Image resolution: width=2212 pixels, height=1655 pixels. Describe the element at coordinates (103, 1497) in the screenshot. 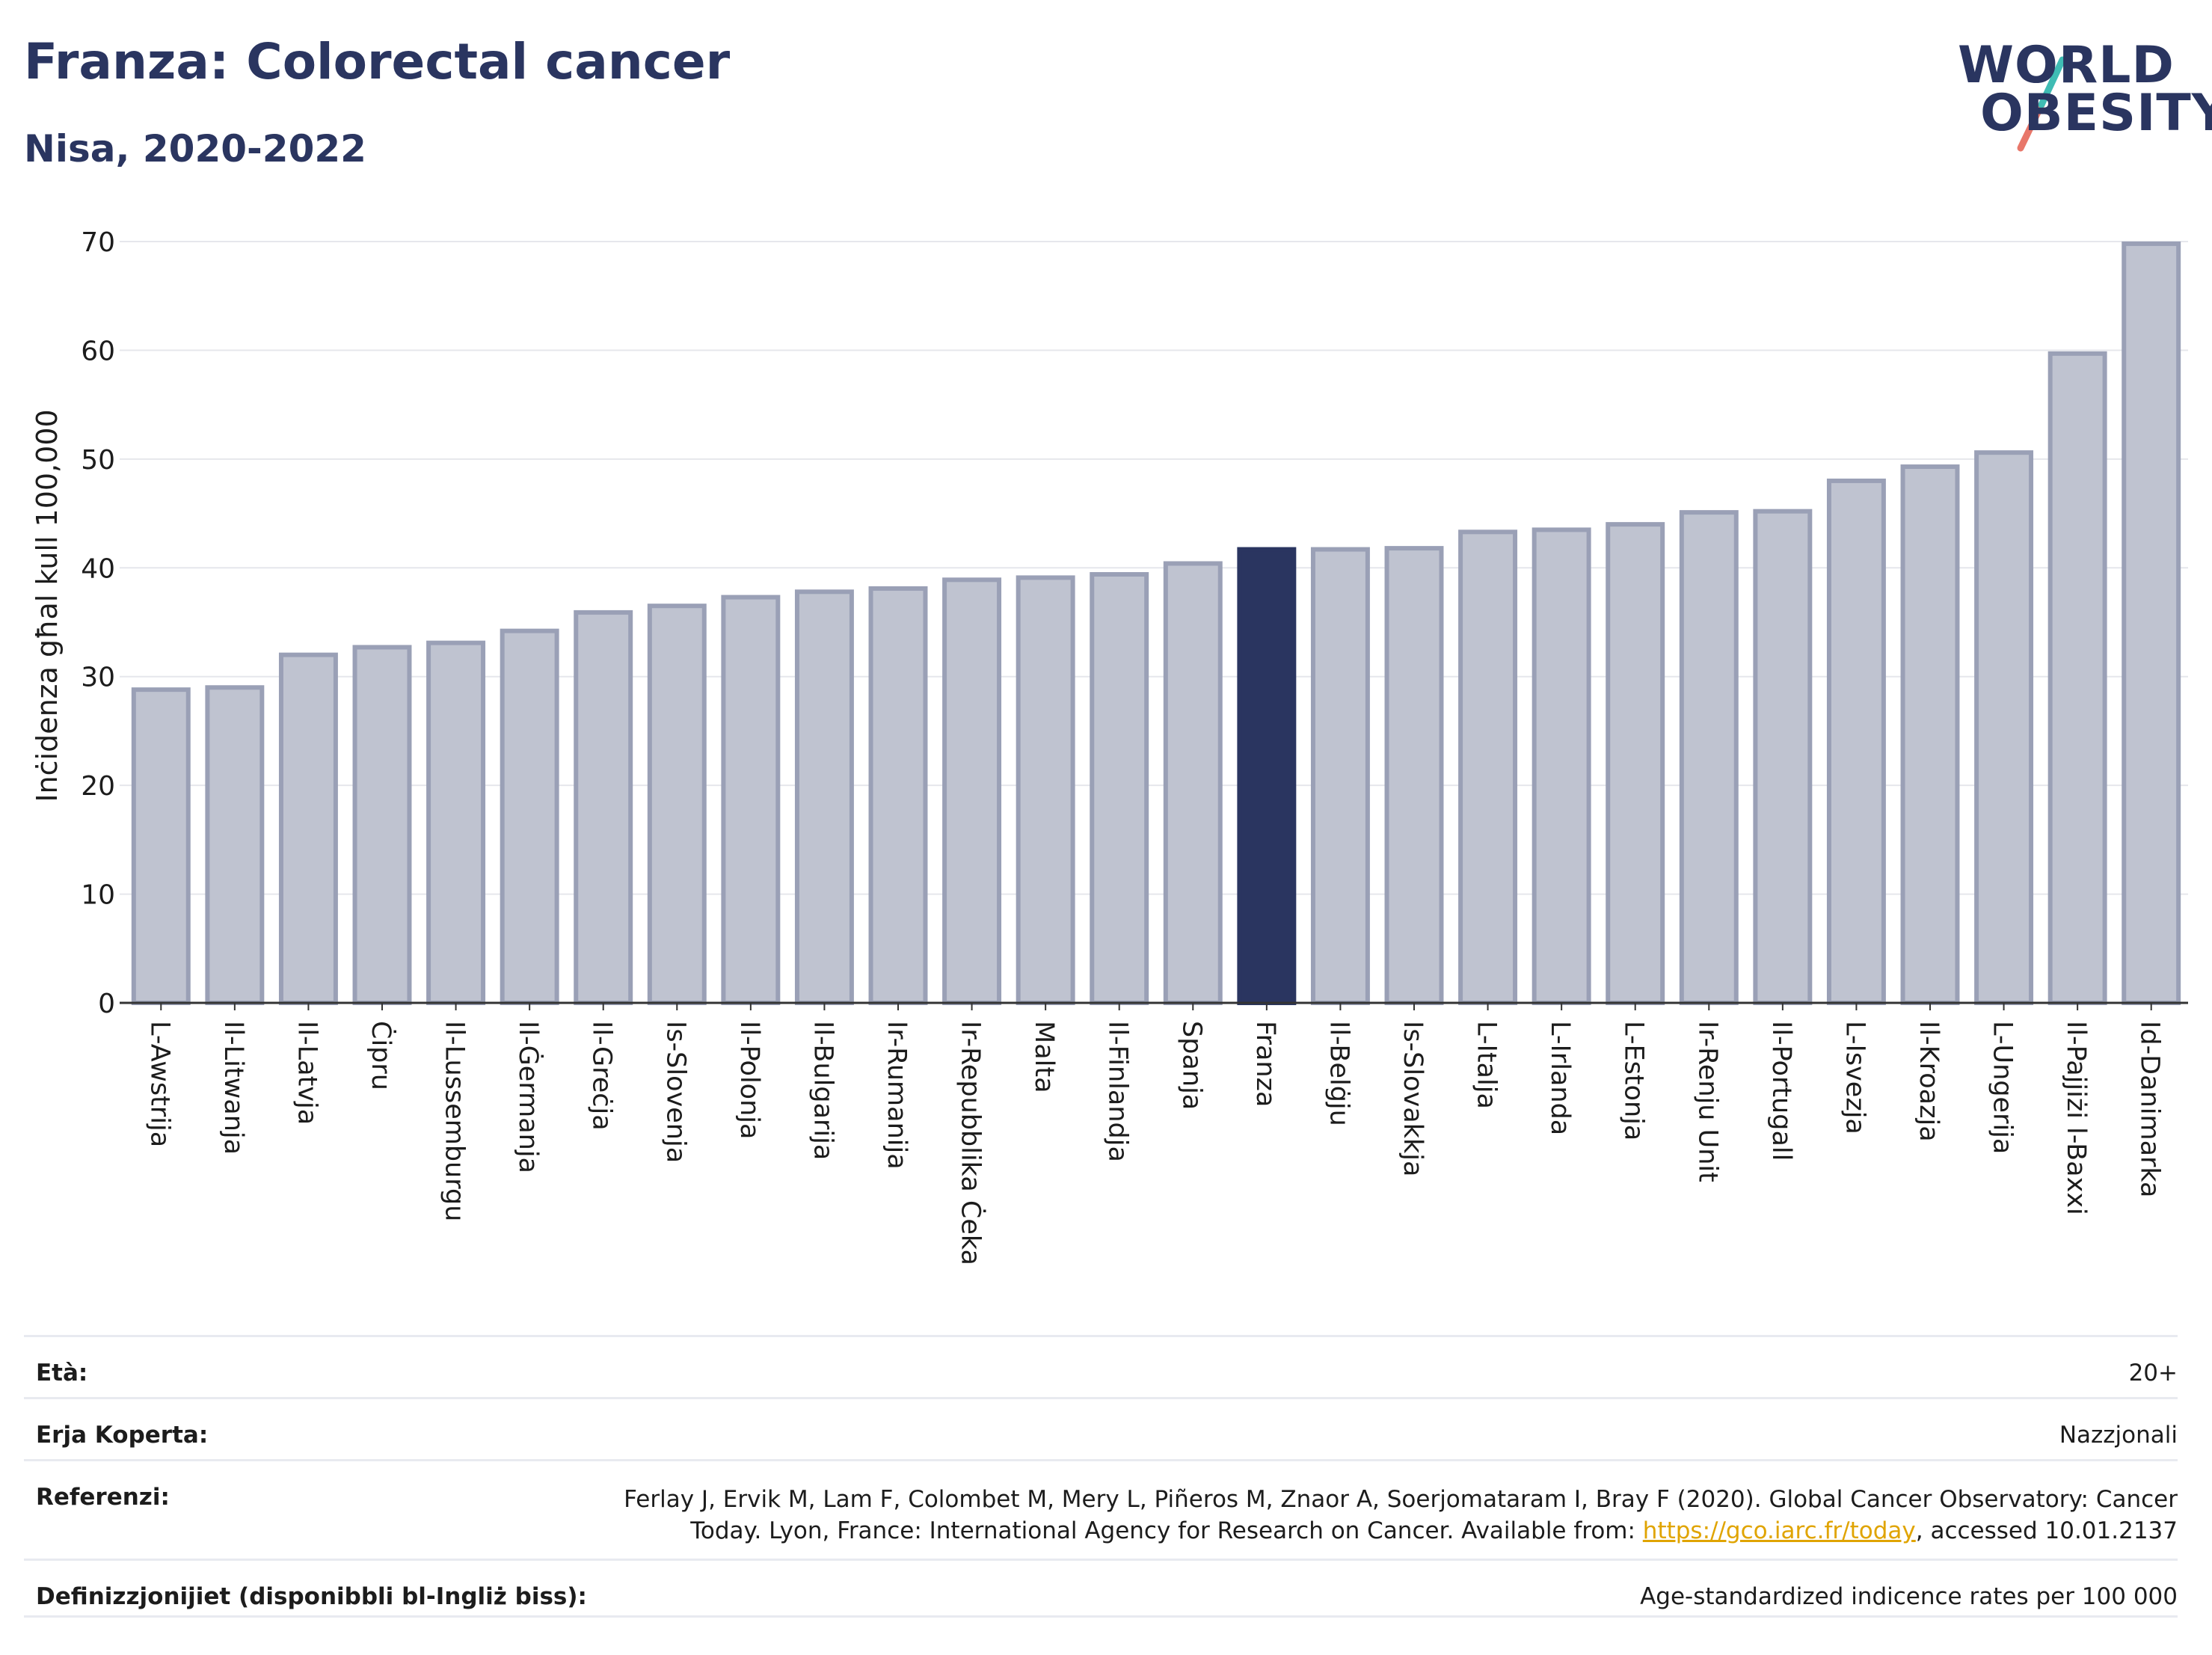

I see `references-label: Referenzi:` at that location.